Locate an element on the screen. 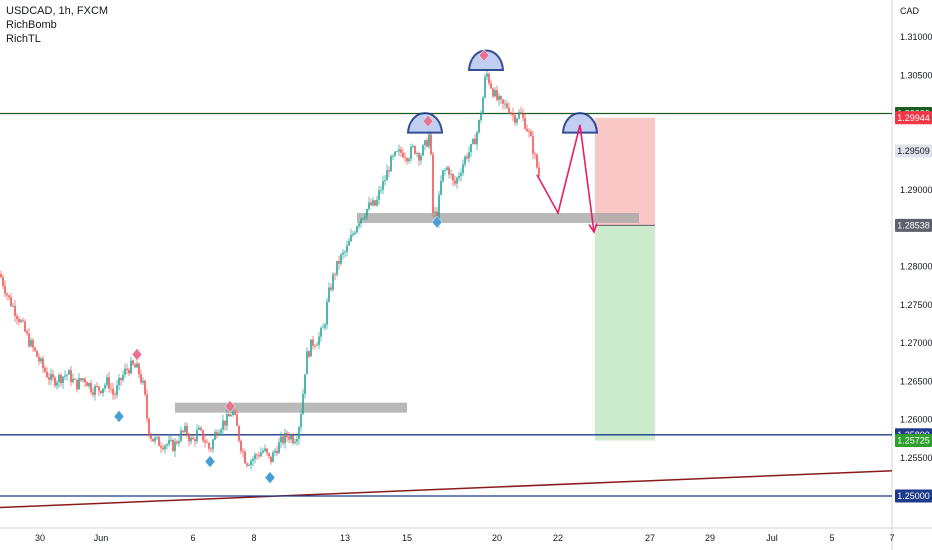  stop-loss-zone is located at coordinates (625, 171).